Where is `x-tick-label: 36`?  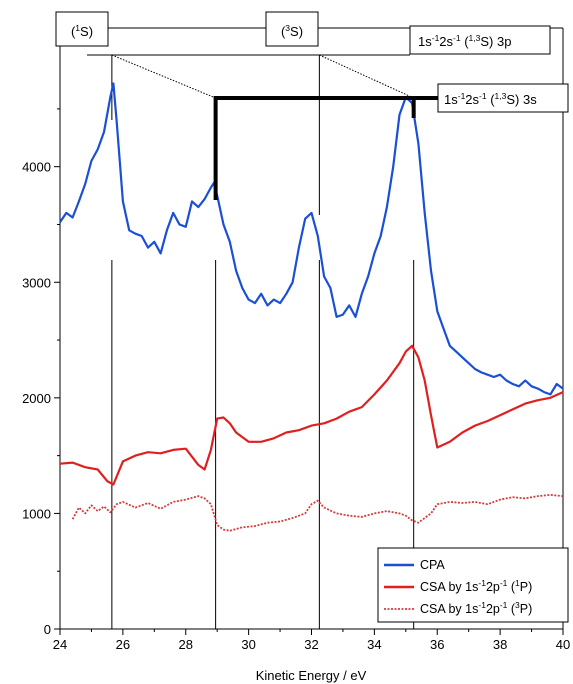 x-tick-label: 36 is located at coordinates (437, 644).